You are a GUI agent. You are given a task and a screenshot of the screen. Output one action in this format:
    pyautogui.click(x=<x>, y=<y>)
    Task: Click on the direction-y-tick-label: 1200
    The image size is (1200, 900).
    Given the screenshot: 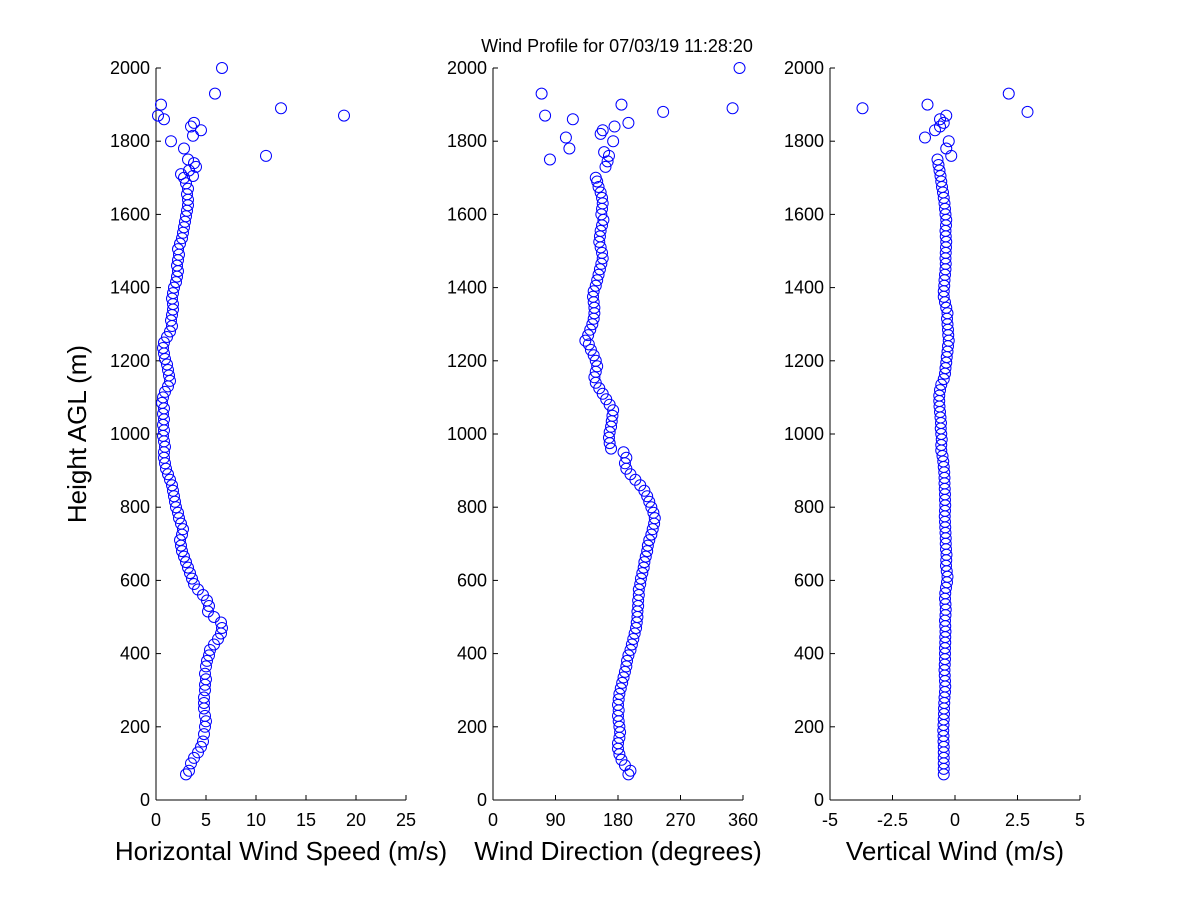 What is the action you would take?
    pyautogui.click(x=467, y=361)
    